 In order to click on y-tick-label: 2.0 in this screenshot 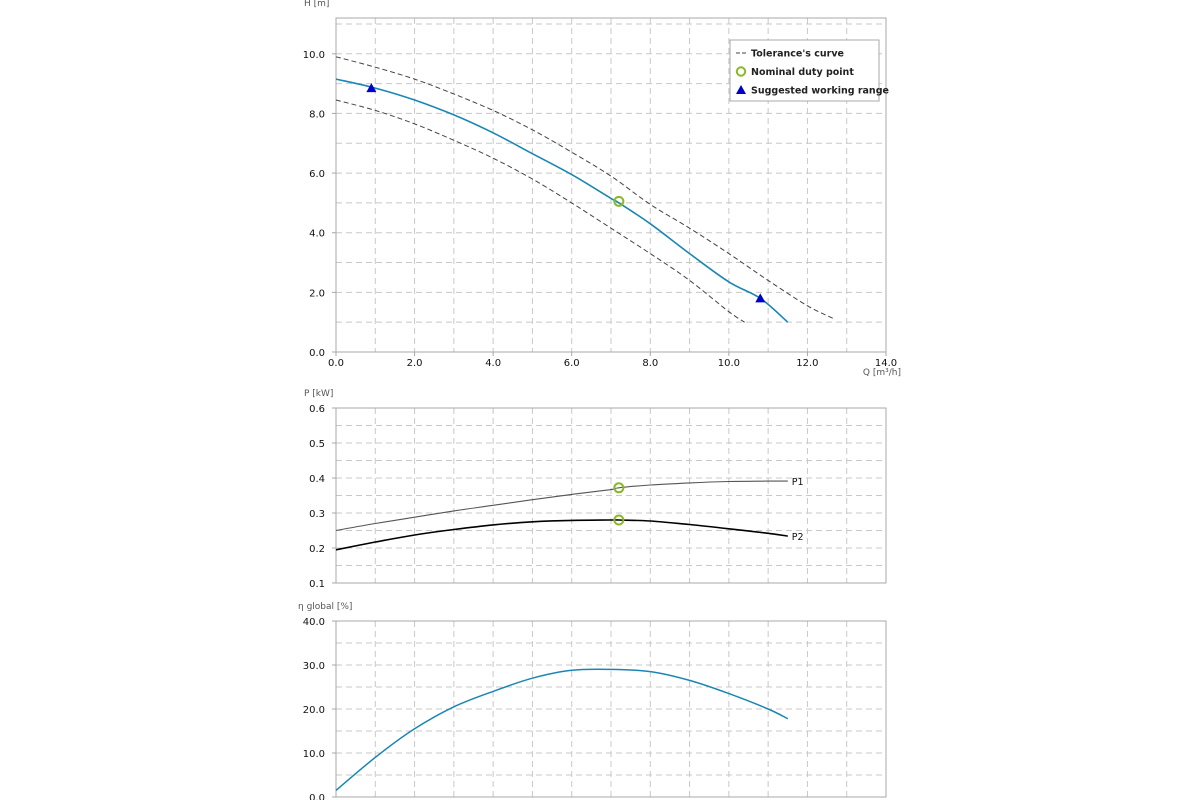, I will do `click(317, 293)`.